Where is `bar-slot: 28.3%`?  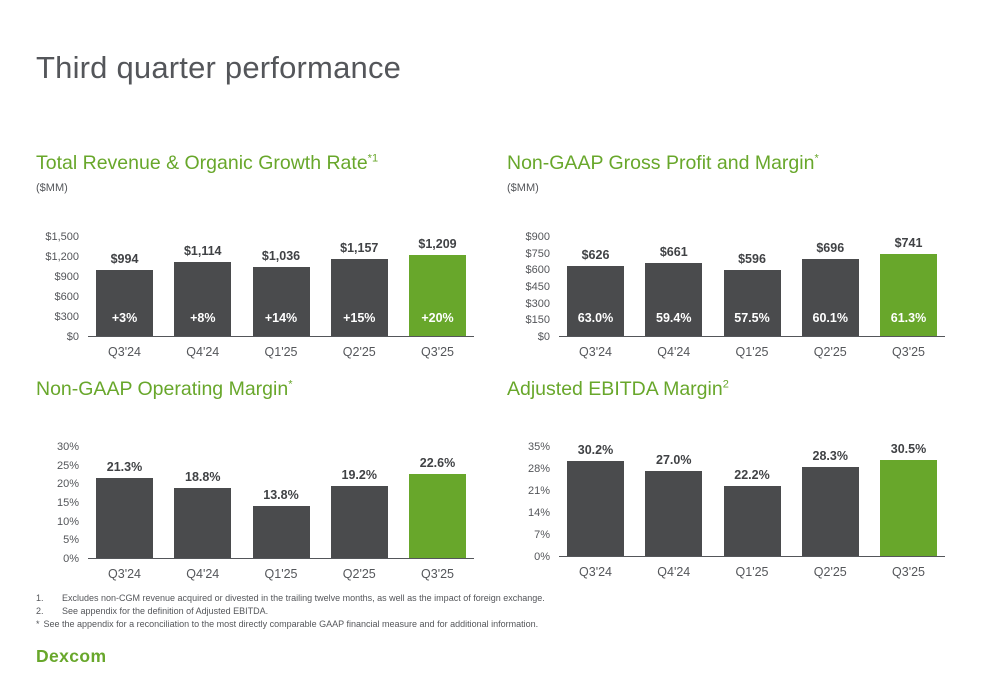 bar-slot: 28.3% is located at coordinates (830, 502).